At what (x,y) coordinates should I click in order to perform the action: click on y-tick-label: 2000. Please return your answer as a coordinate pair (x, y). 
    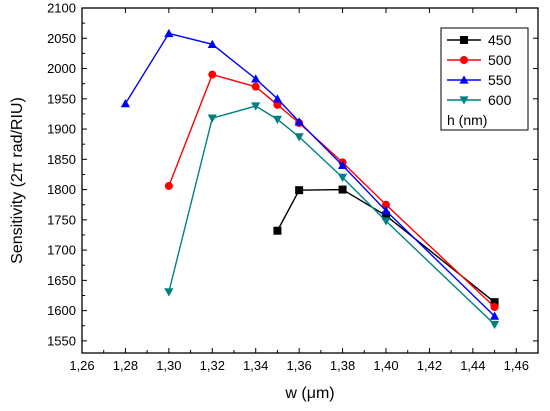
    Looking at the image, I should click on (61, 68).